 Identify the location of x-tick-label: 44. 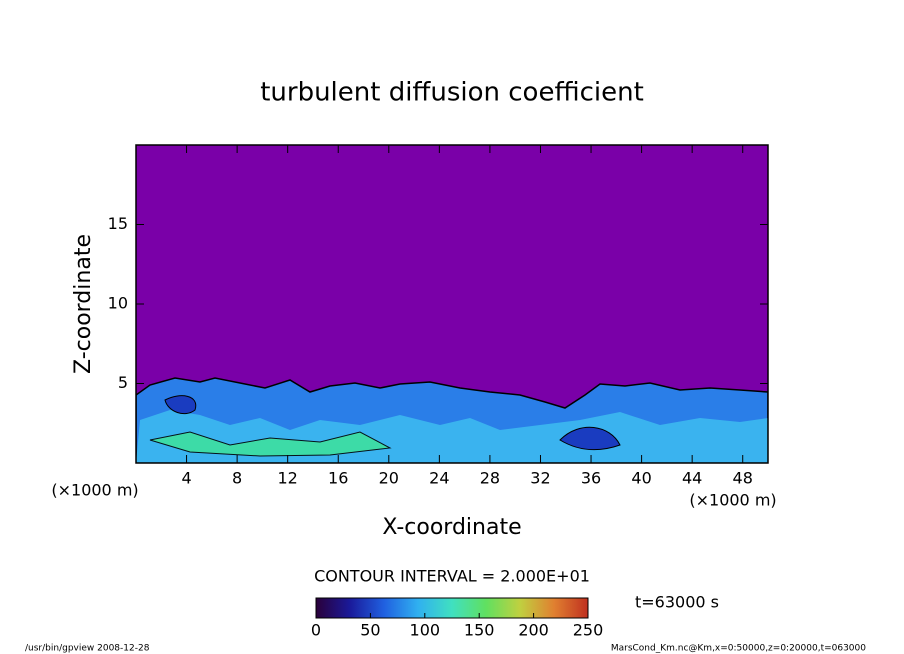
(692, 478).